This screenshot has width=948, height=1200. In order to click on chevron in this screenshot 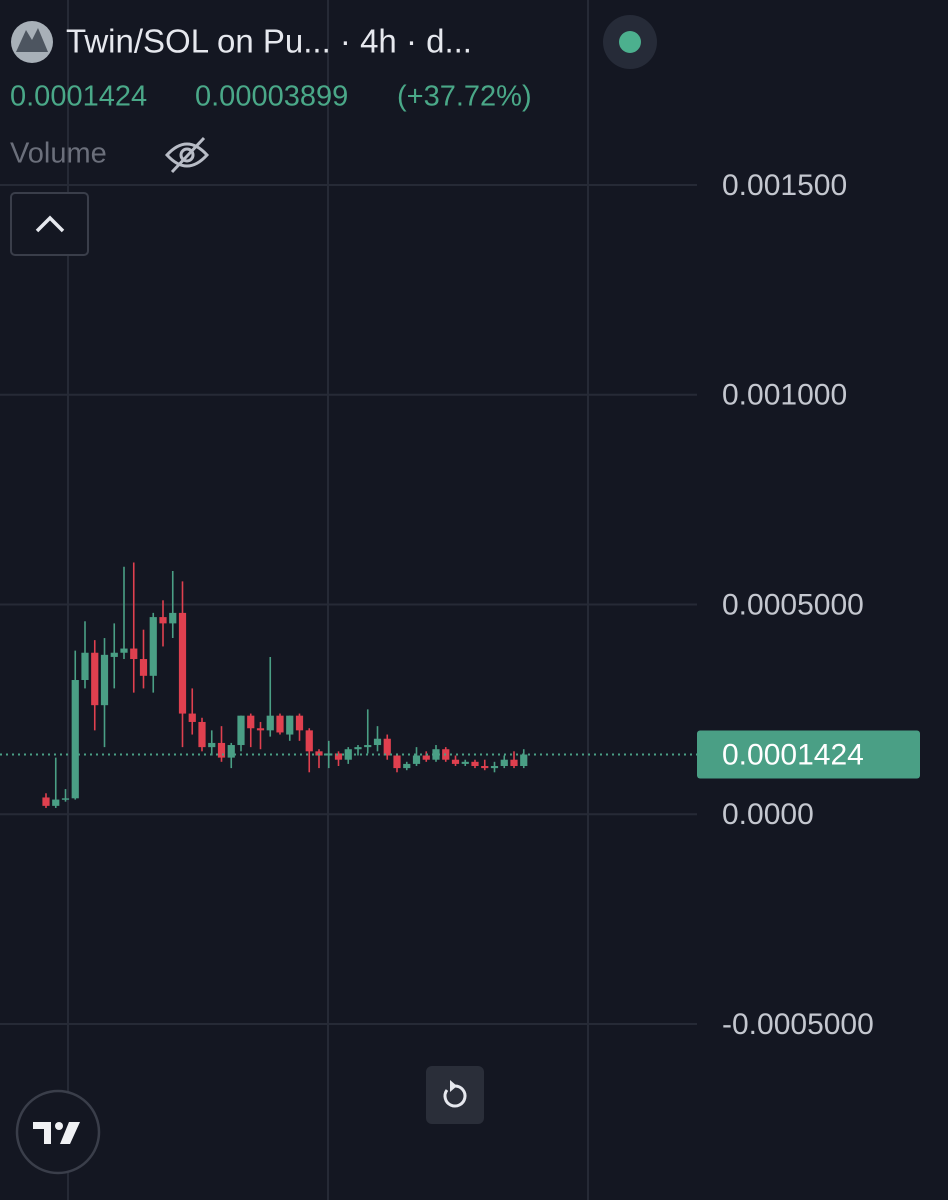, I will do `click(50, 224)`.